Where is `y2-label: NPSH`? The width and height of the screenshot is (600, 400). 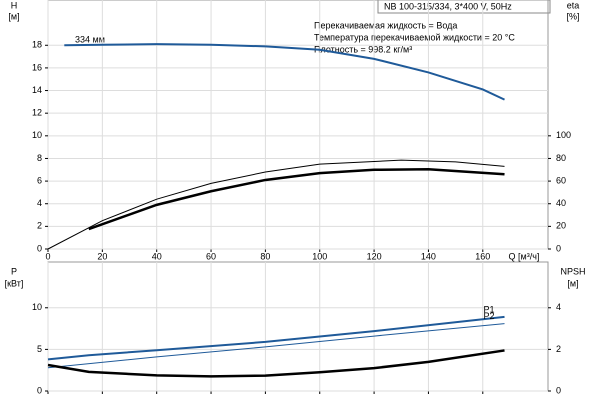 y2-label: NPSH is located at coordinates (572, 271).